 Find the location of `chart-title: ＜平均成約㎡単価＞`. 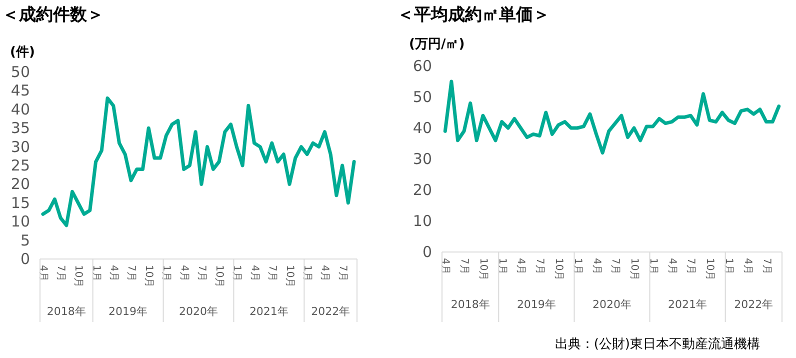

chart-title: ＜平均成約㎡単価＞ is located at coordinates (473, 15).